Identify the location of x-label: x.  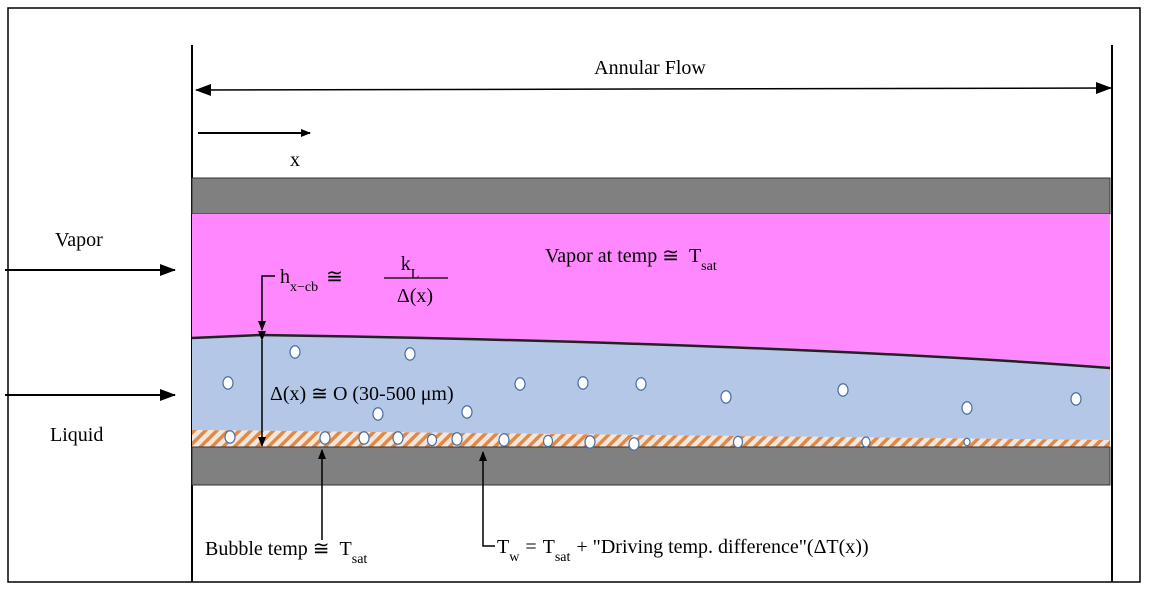
(295, 160).